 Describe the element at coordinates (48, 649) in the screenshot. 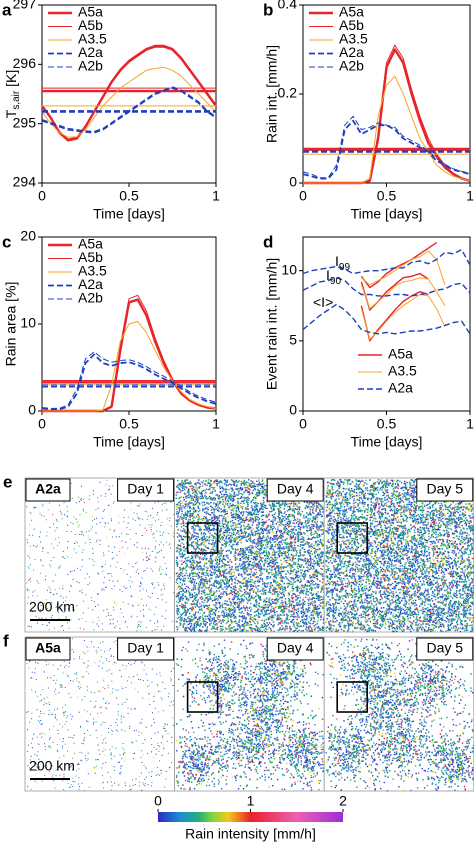

I see `run-label-box` at that location.